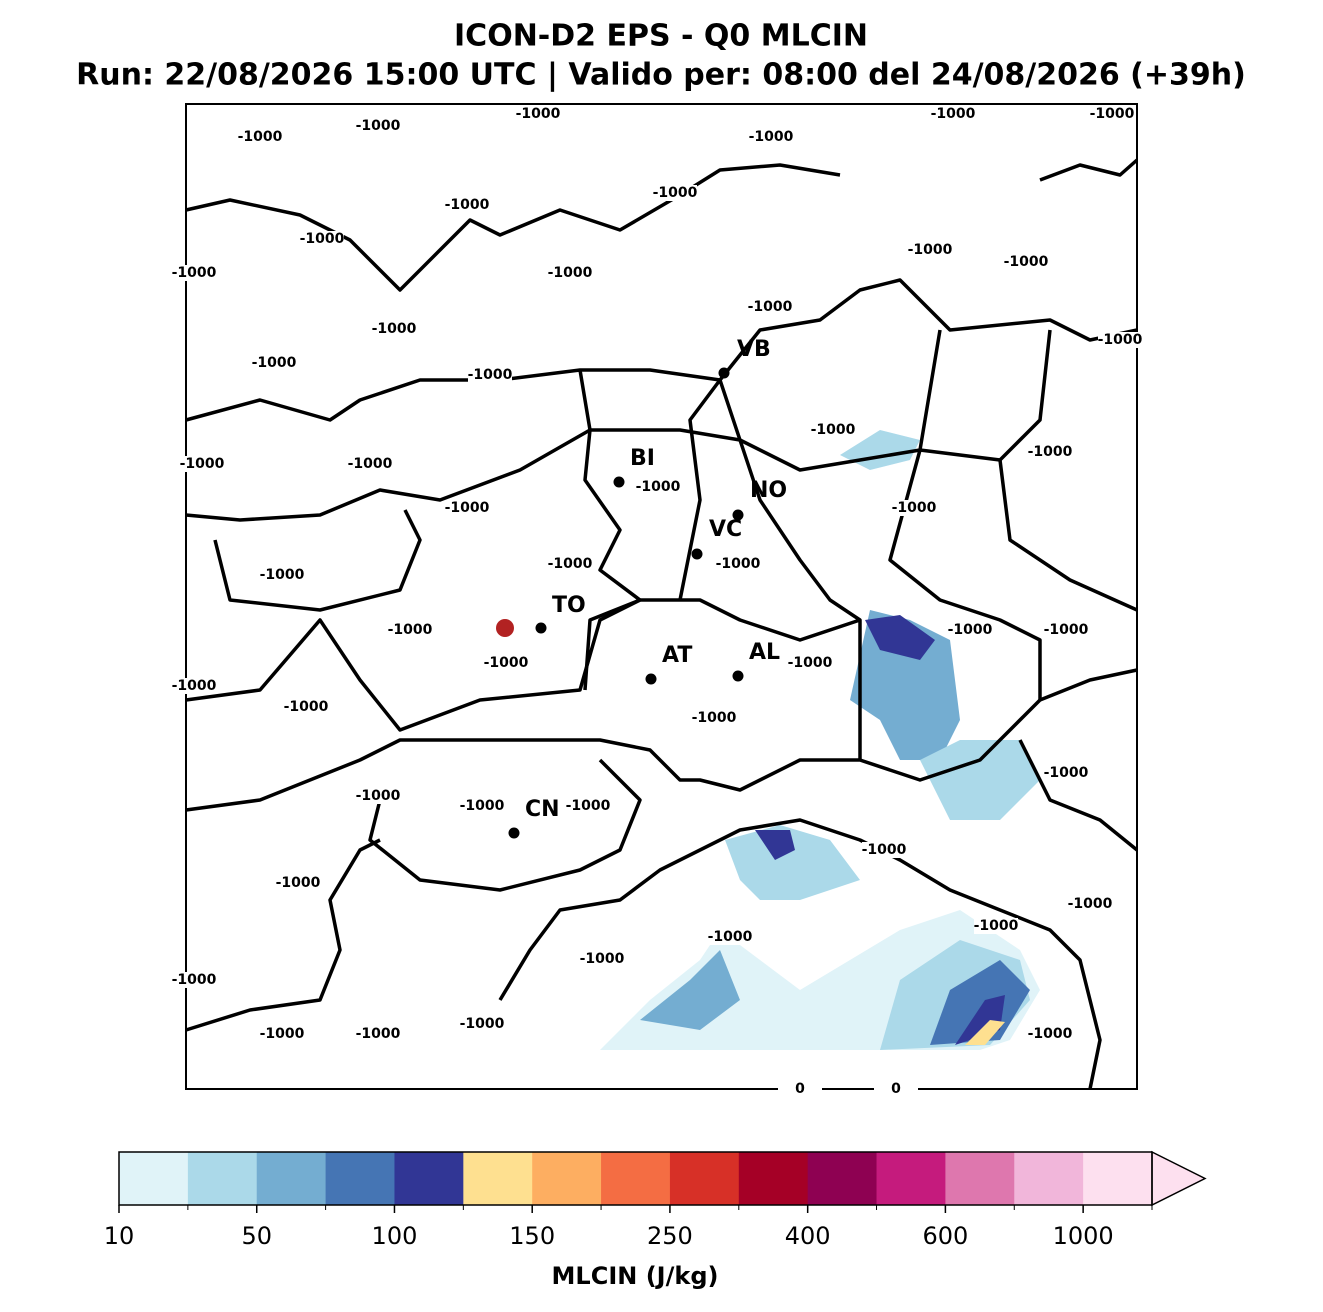 The image size is (1323, 1312). What do you see at coordinates (945, 1236) in the screenshot?
I see `colorbar-tick-label: 600` at bounding box center [945, 1236].